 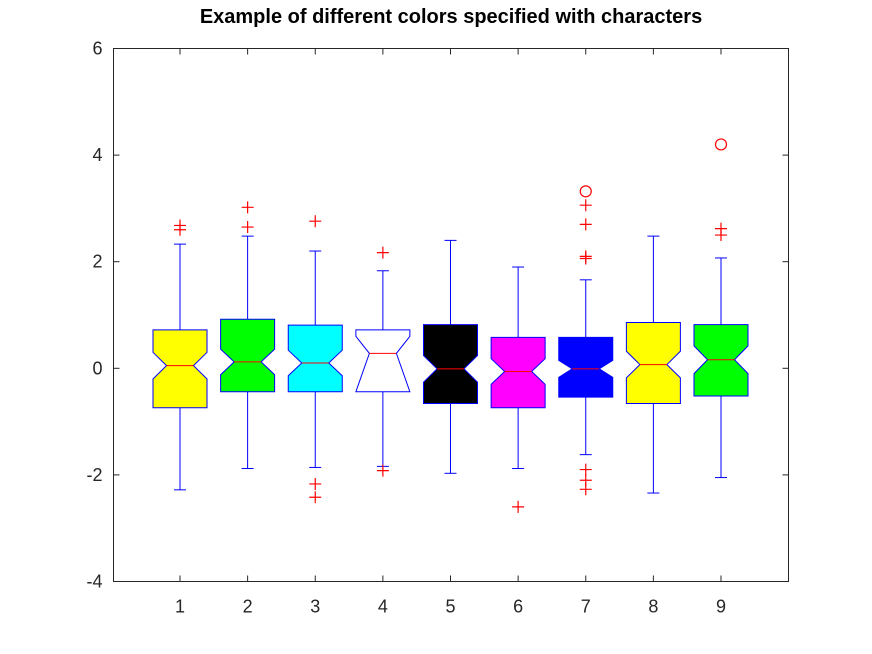 What do you see at coordinates (97, 49) in the screenshot?
I see `y-tick-label: 6` at bounding box center [97, 49].